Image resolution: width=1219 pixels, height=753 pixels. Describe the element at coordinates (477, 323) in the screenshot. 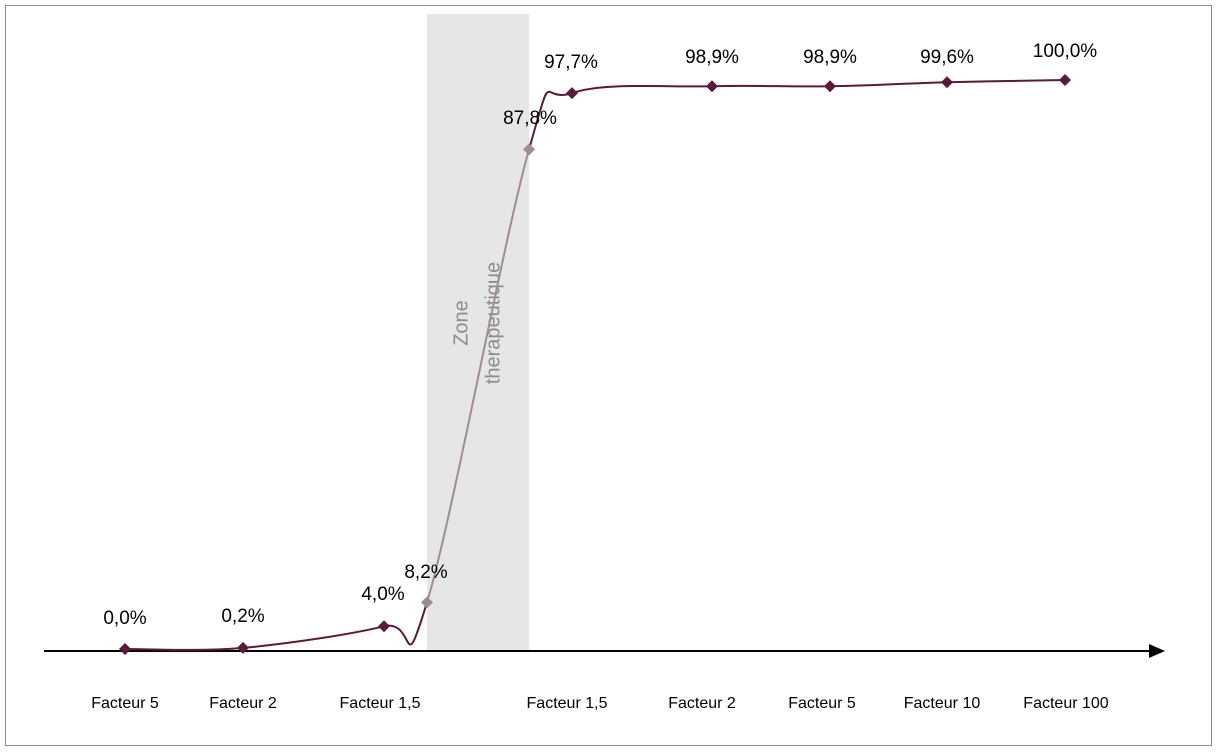

I see `therapeutic-zone-label: Zone therapeutique` at that location.